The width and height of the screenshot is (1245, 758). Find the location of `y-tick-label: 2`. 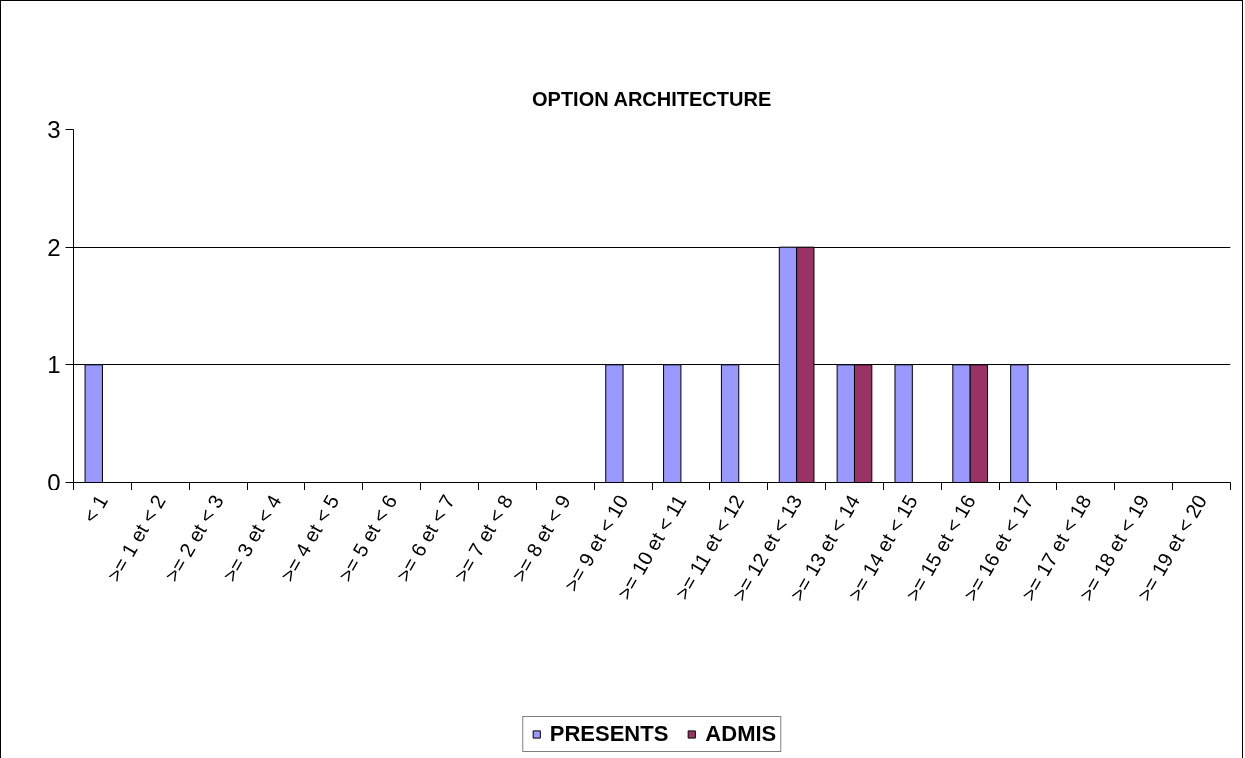

y-tick-label: 2 is located at coordinates (54, 247).